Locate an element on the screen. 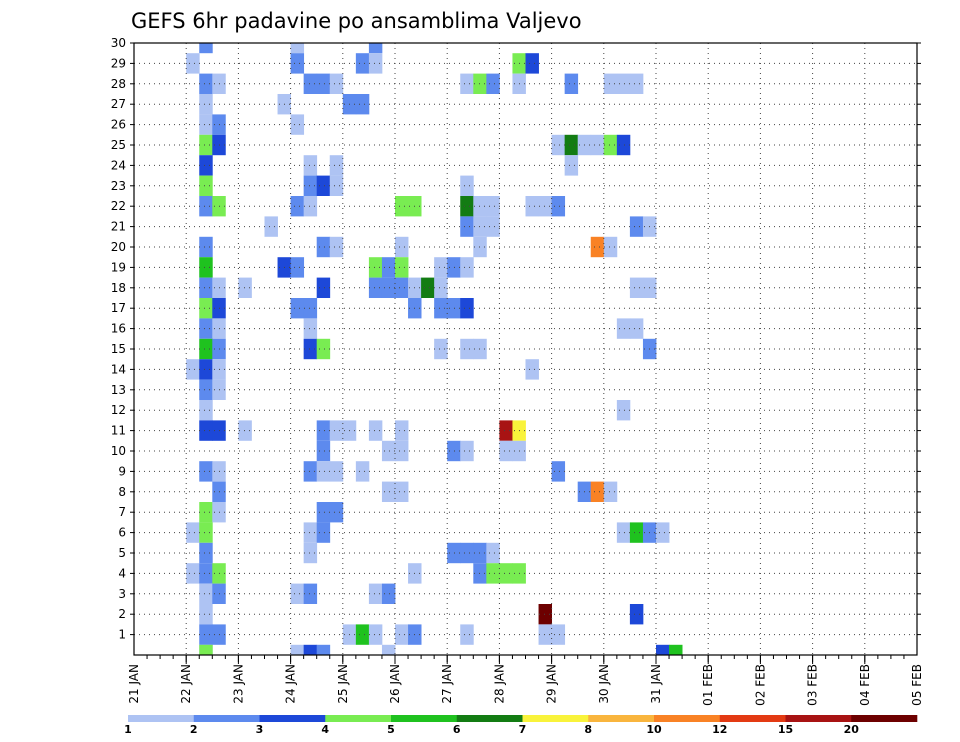 The width and height of the screenshot is (960, 742). legend-label: 4 is located at coordinates (325, 729).